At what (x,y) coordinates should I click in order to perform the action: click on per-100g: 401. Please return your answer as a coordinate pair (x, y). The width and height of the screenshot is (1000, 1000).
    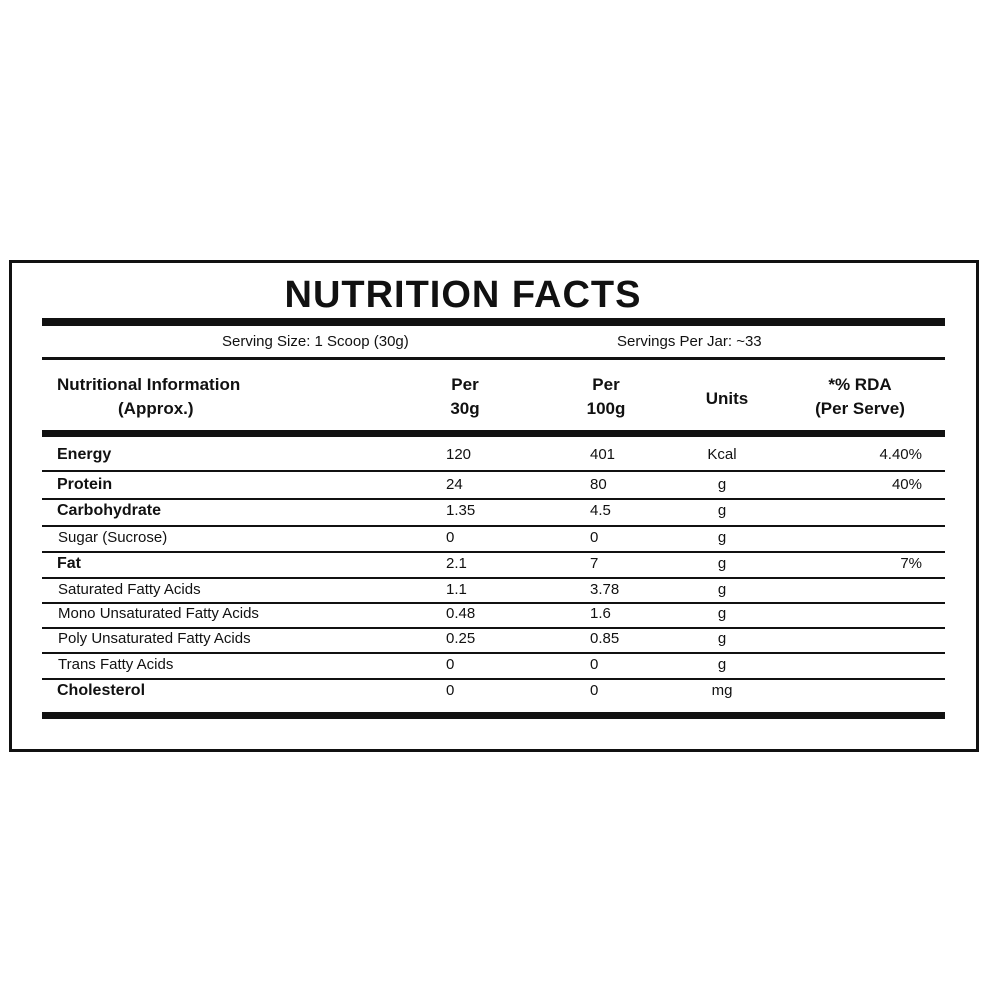
    Looking at the image, I should click on (603, 454).